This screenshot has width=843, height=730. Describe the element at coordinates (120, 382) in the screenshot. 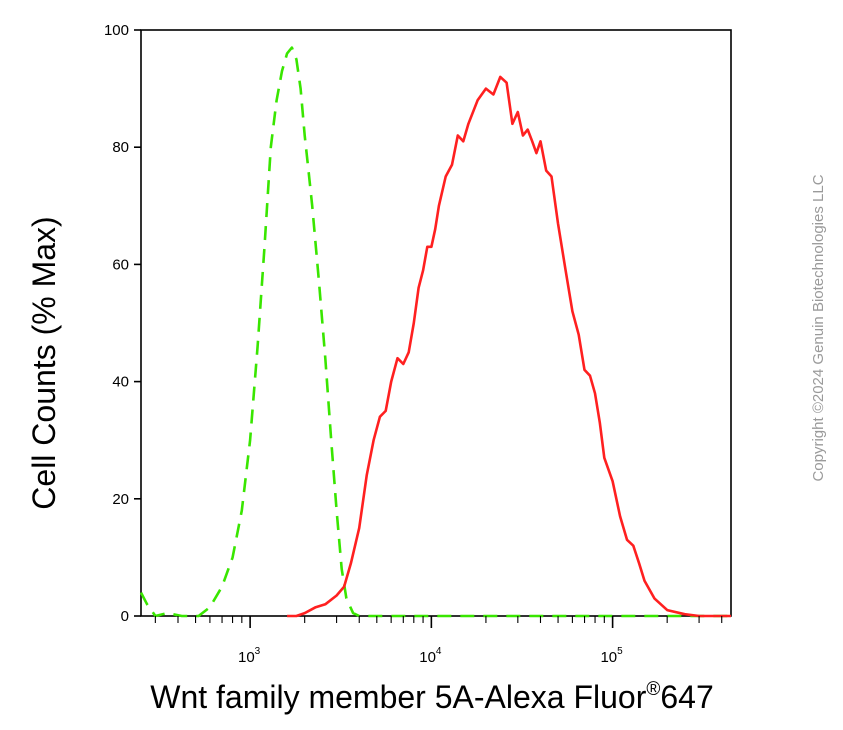

I see `y-tick-label: 40` at that location.